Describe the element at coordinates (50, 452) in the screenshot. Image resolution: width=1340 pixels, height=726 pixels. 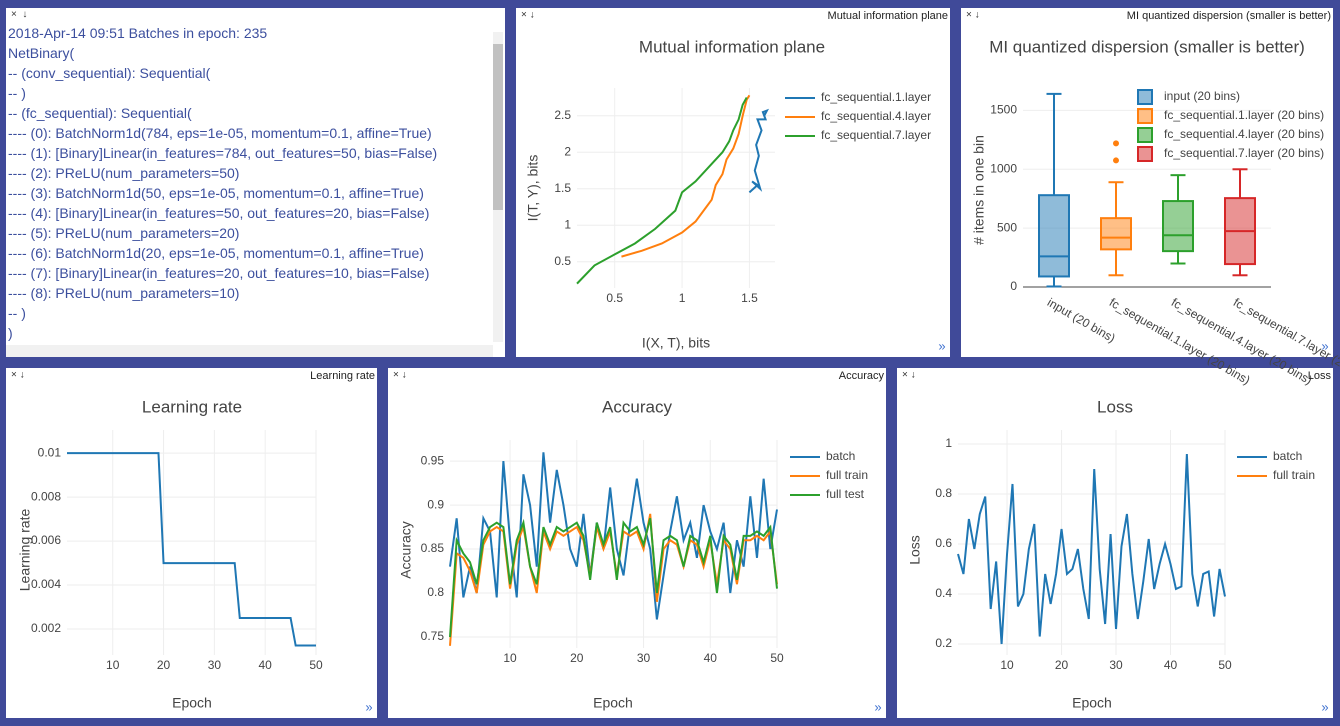
I see `y-tick-label: 0.01` at that location.